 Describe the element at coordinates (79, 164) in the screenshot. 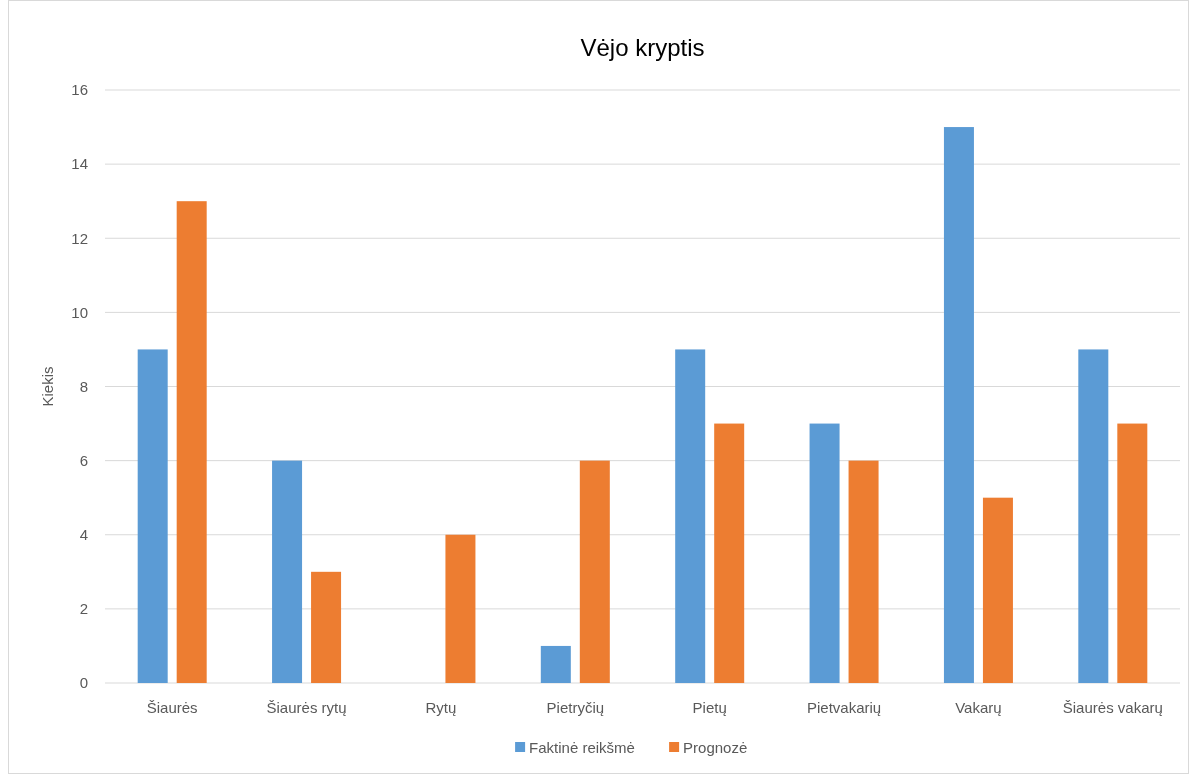

I see `y-tick-label: 14` at that location.